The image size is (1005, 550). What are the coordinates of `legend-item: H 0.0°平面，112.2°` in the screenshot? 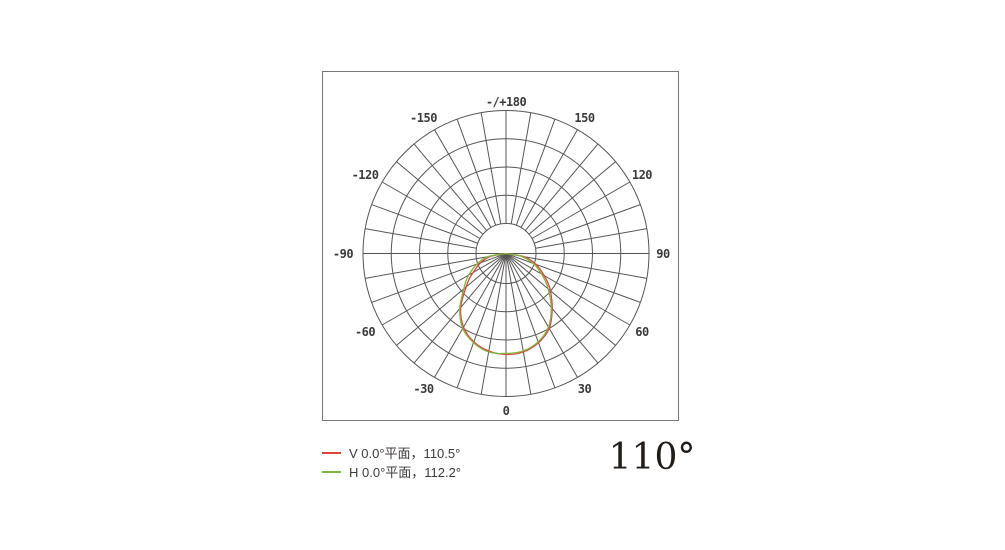 It's located at (391, 471).